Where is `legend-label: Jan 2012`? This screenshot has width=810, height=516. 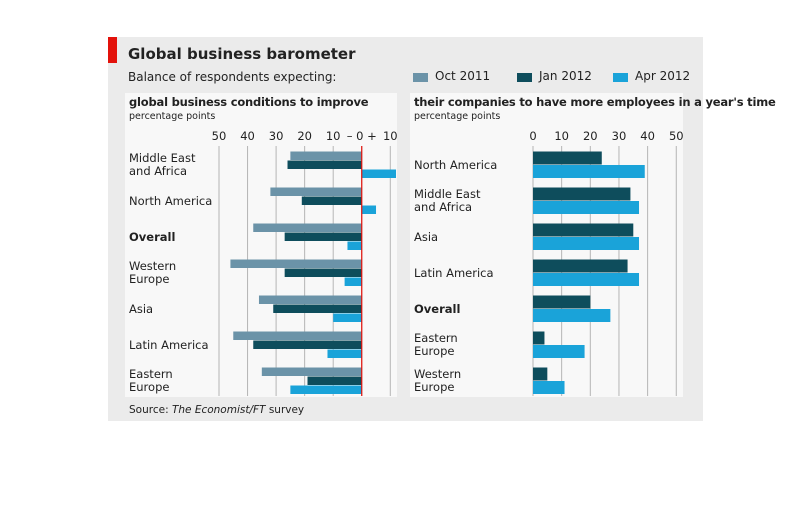
legend-label: Jan 2012 is located at coordinates (565, 76).